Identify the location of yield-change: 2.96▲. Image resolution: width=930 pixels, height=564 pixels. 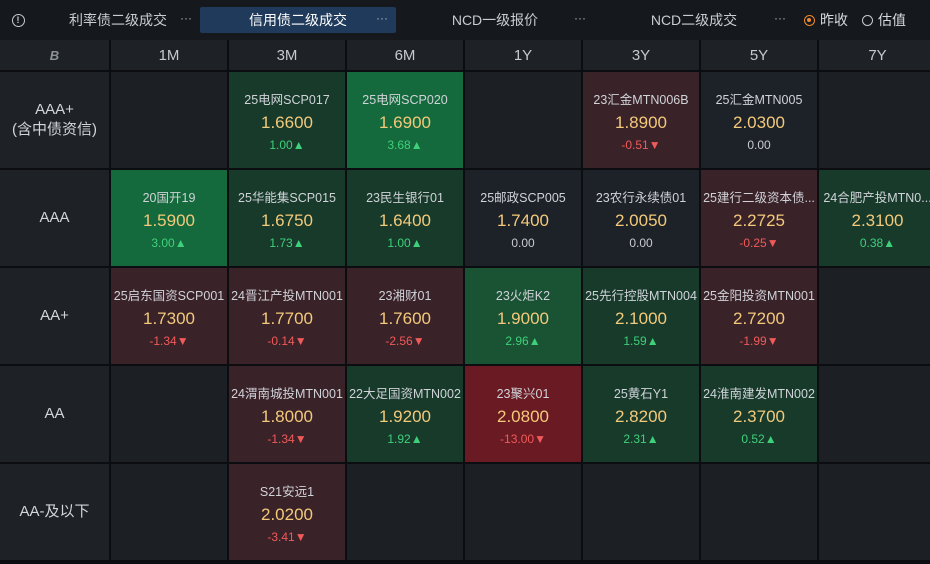
(523, 340).